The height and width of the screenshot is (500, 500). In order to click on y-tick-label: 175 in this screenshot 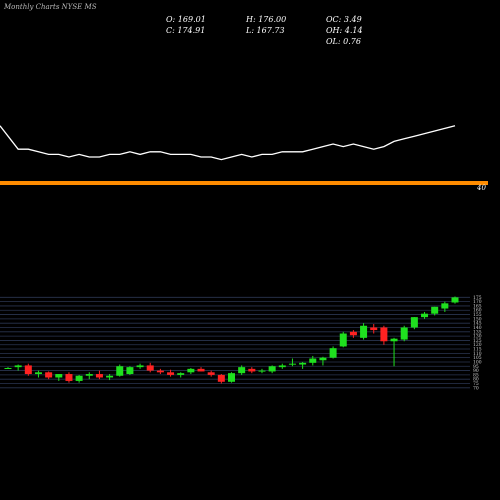, I will do `click(477, 298)`.